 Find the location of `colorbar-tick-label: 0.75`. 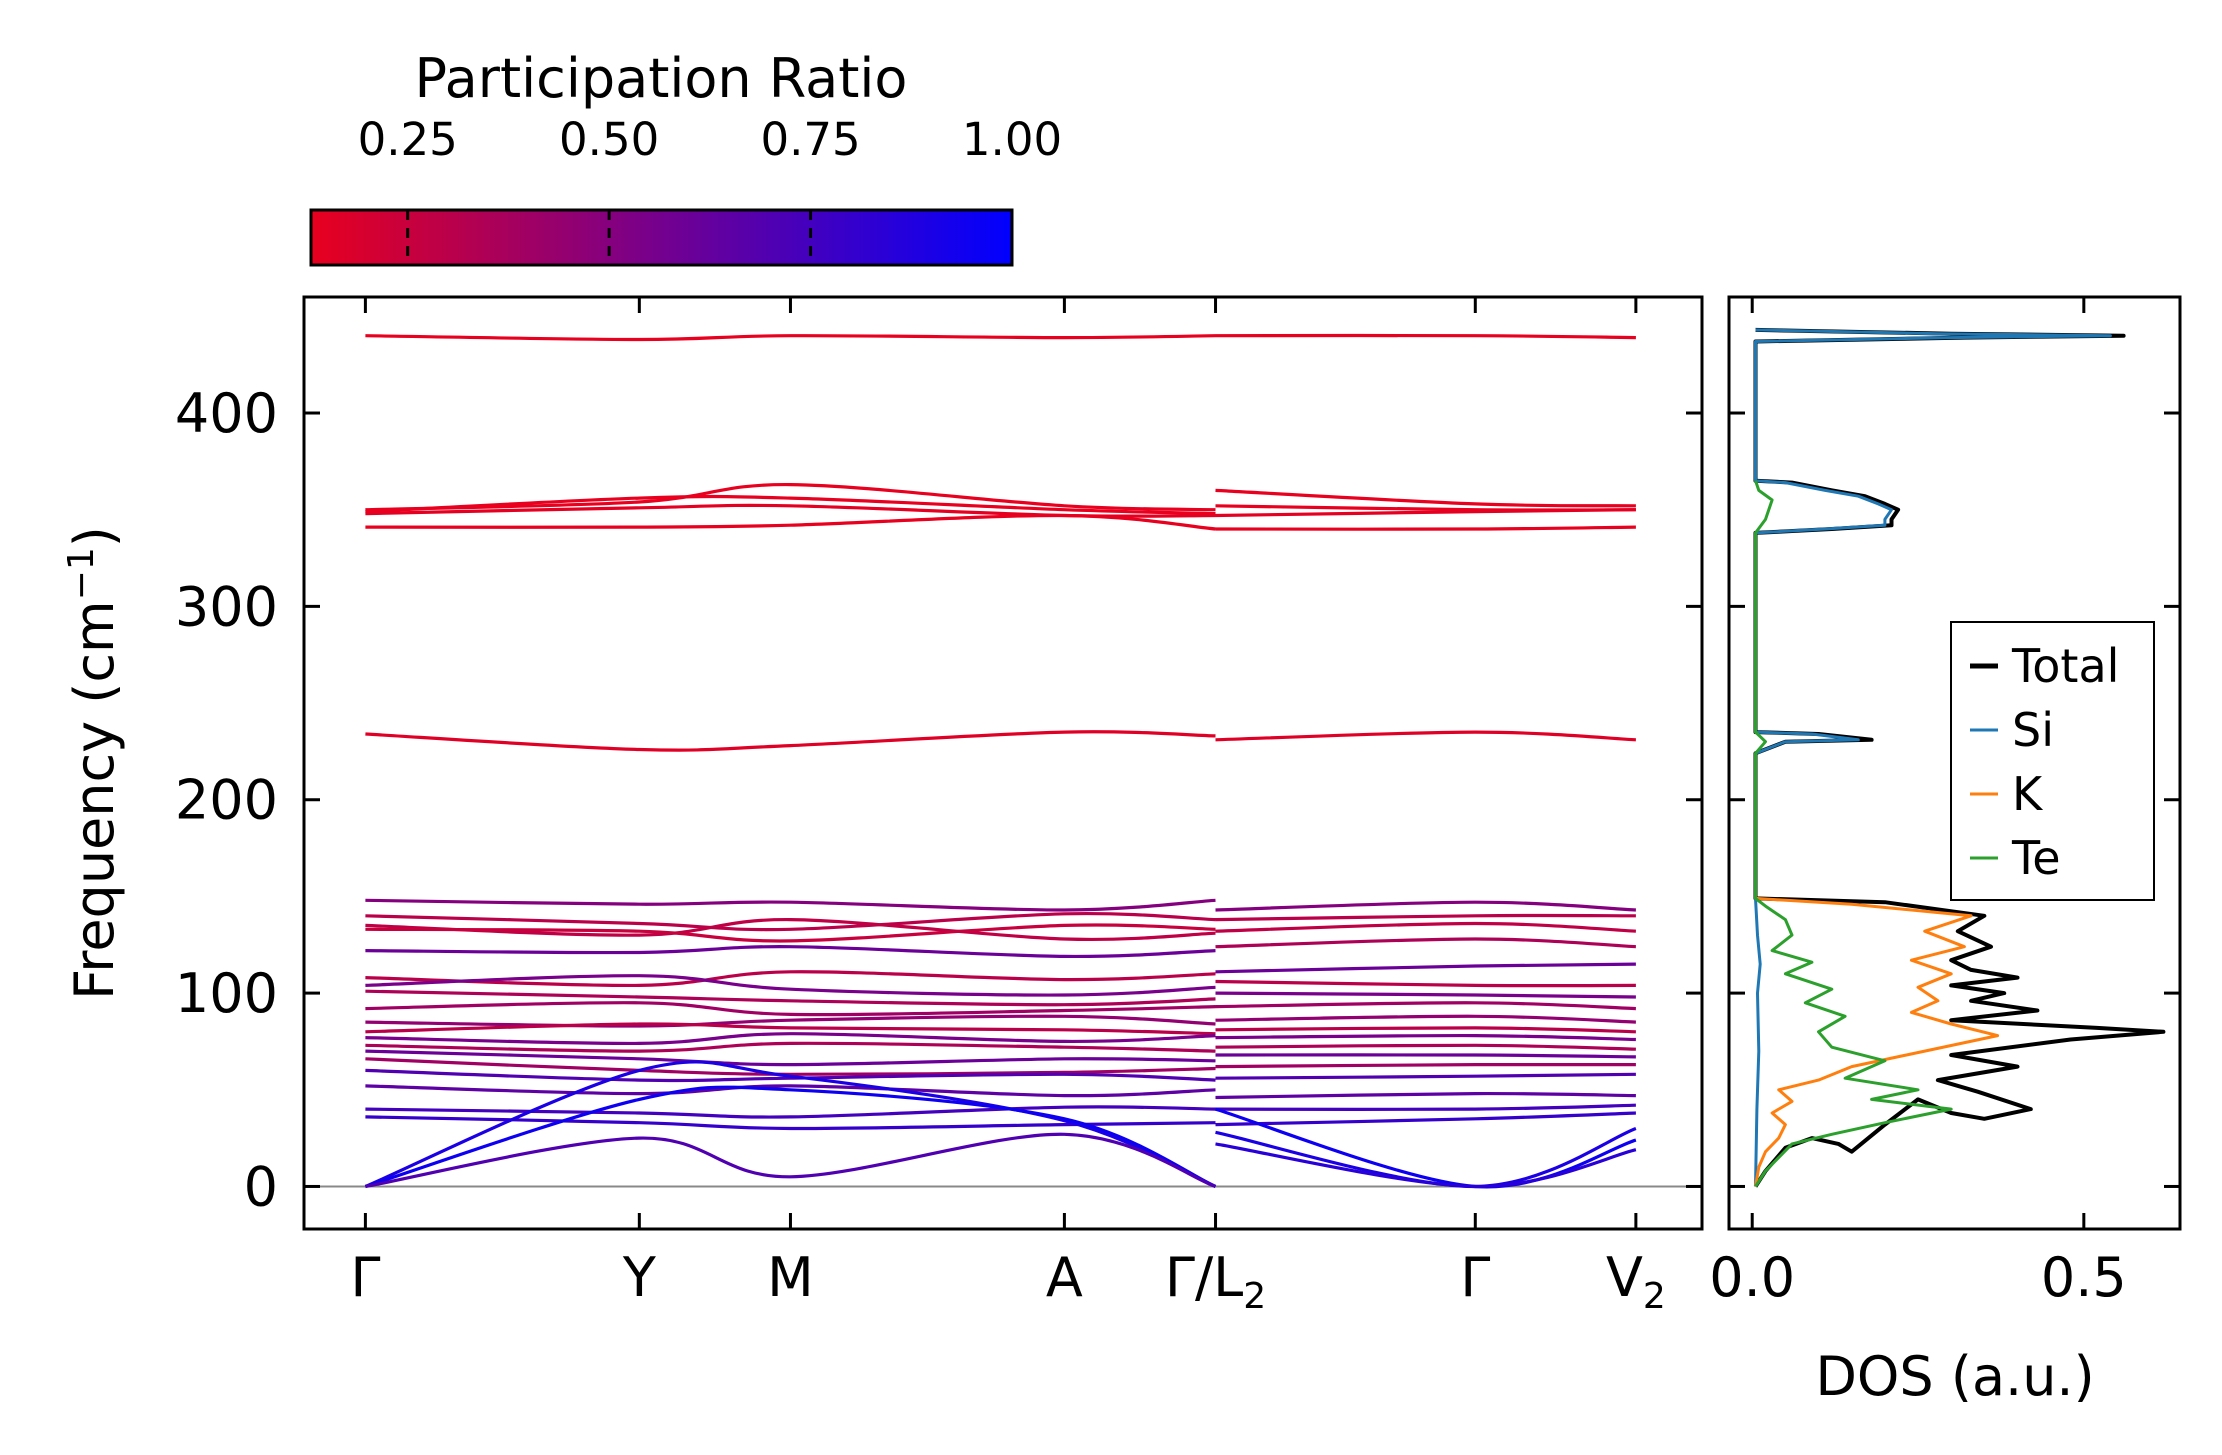

colorbar-tick-label: 0.75 is located at coordinates (810, 139).